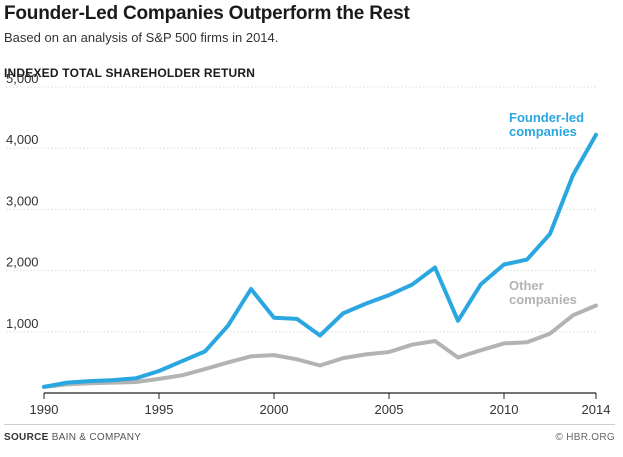  Describe the element at coordinates (543, 131) in the screenshot. I see `series-label-0: companies` at that location.